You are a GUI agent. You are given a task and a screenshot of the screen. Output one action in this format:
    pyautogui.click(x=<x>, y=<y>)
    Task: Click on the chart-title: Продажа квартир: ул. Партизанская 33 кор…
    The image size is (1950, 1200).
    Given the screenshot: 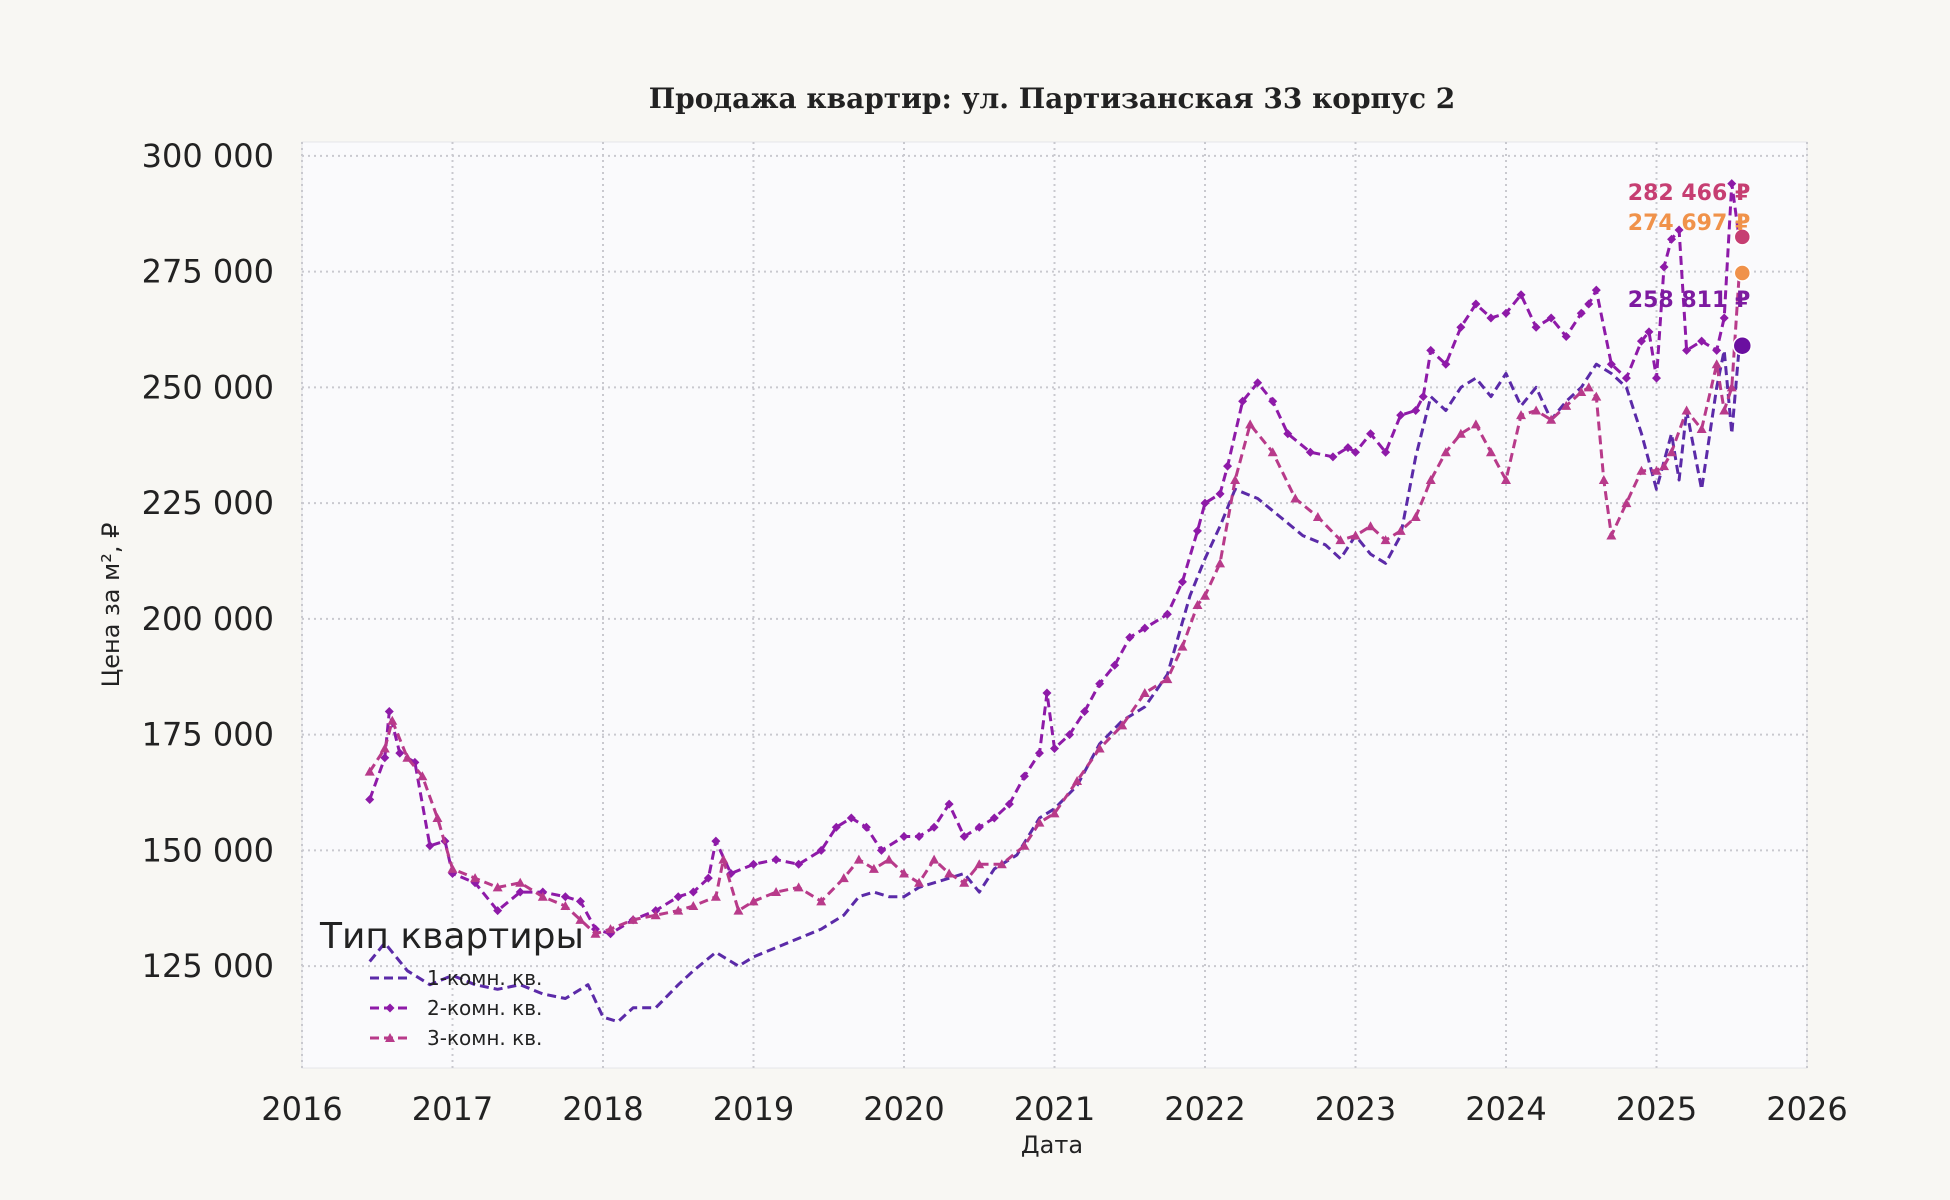 What is the action you would take?
    pyautogui.click(x=1052, y=98)
    